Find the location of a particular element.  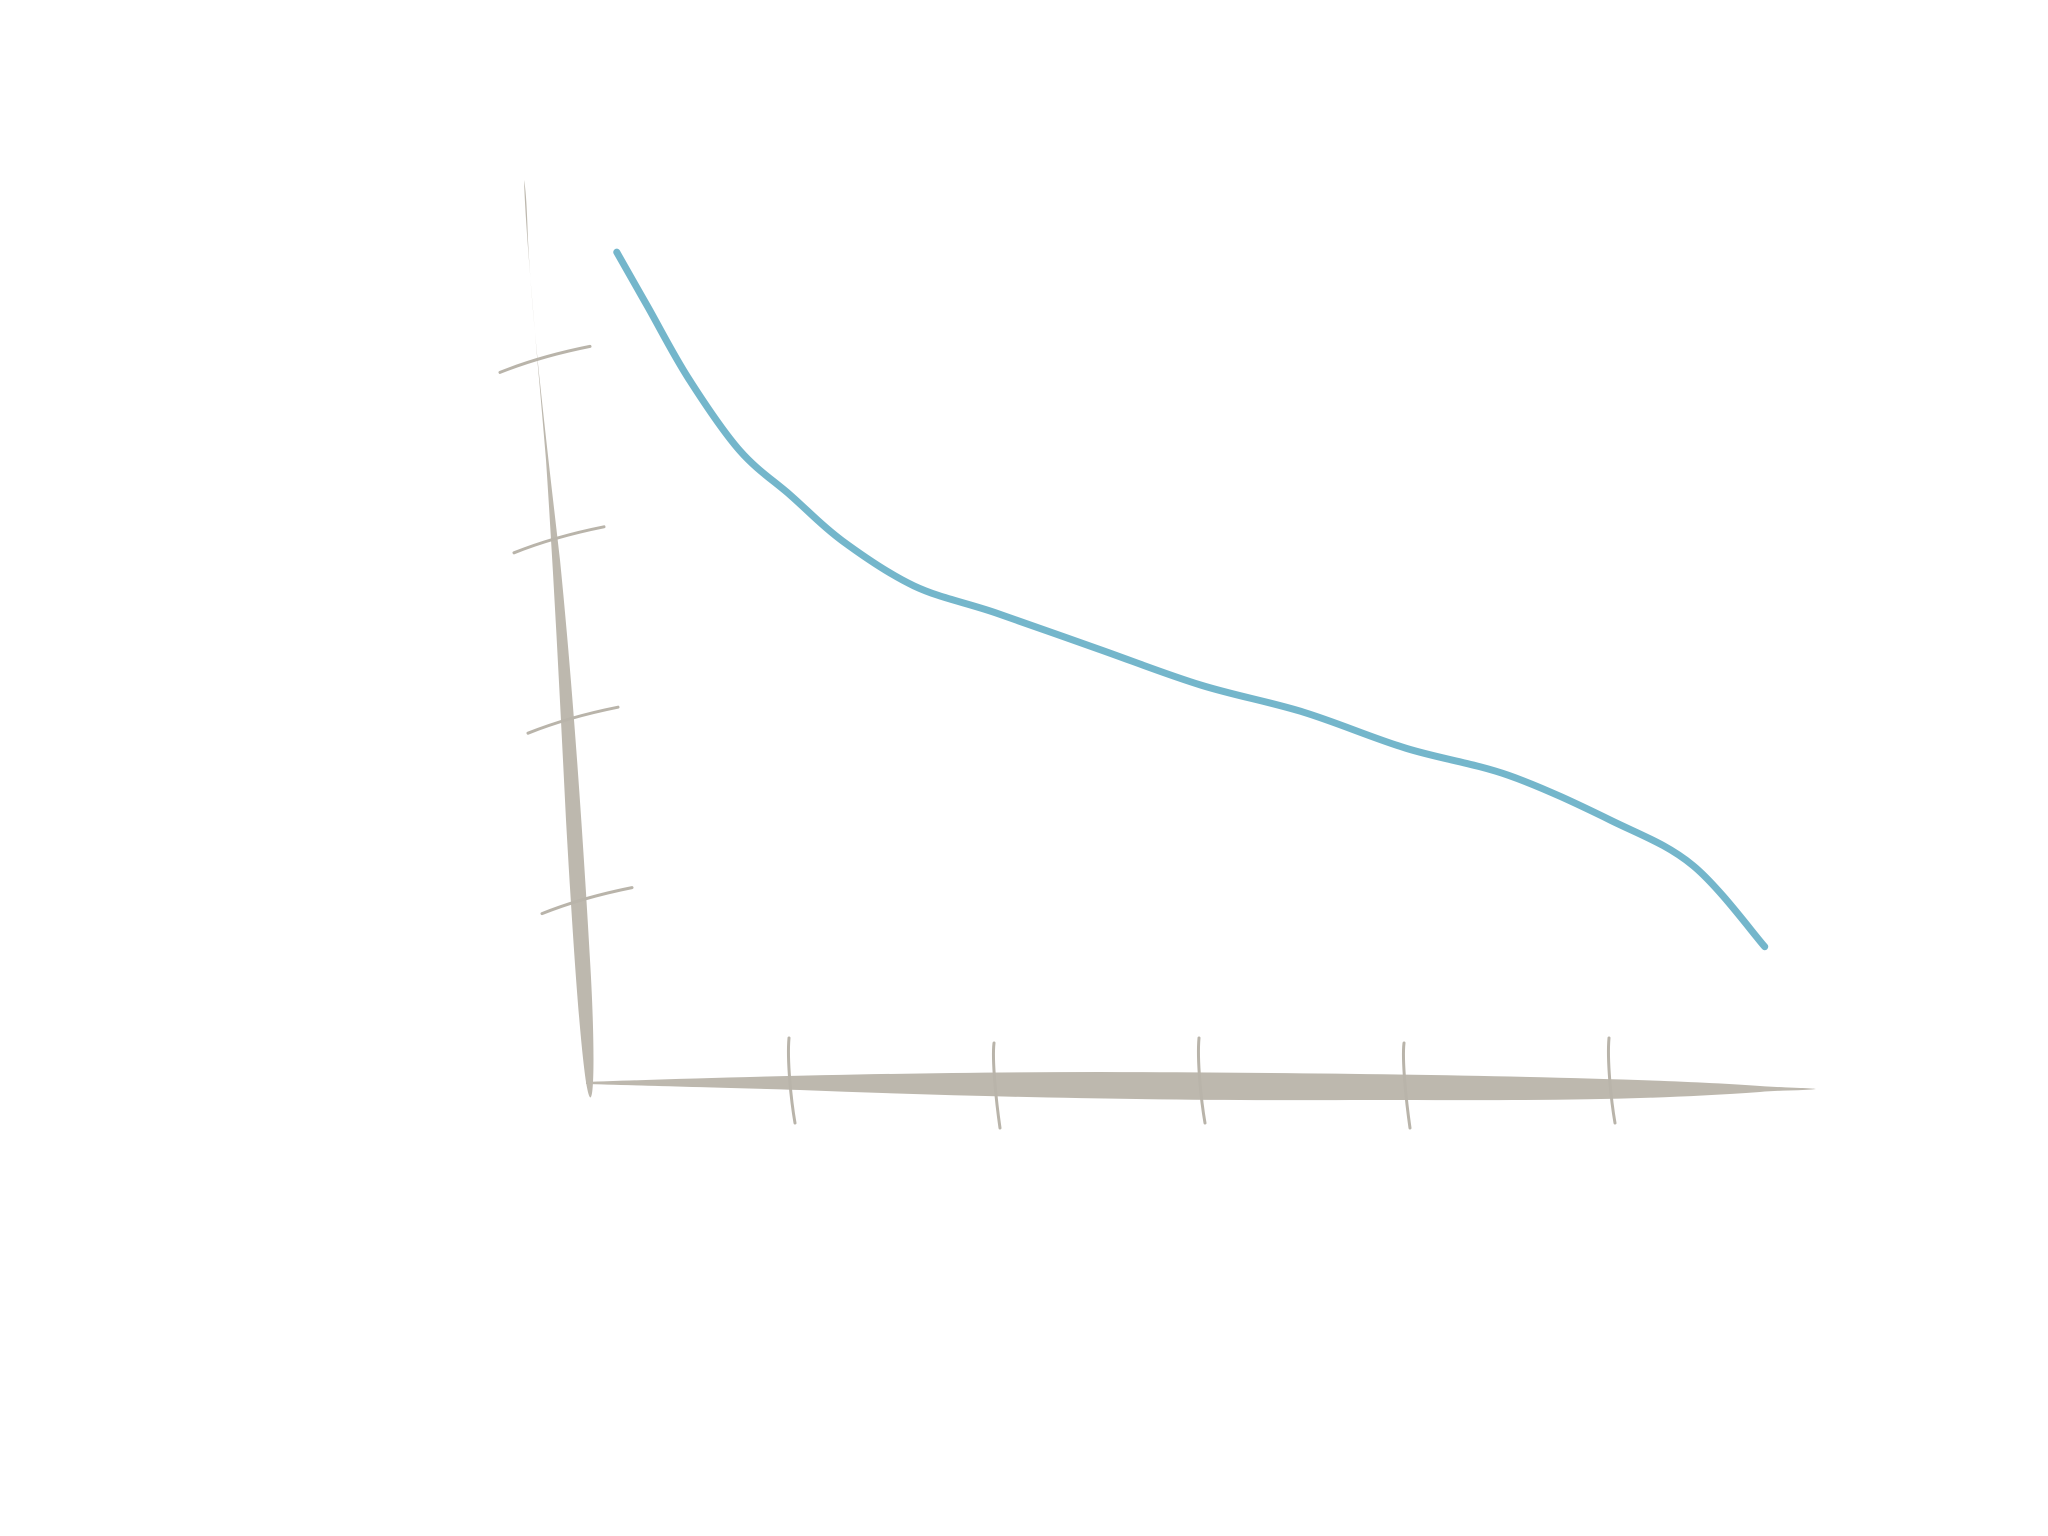

x-axis-ticks is located at coordinates (1201, 1083).